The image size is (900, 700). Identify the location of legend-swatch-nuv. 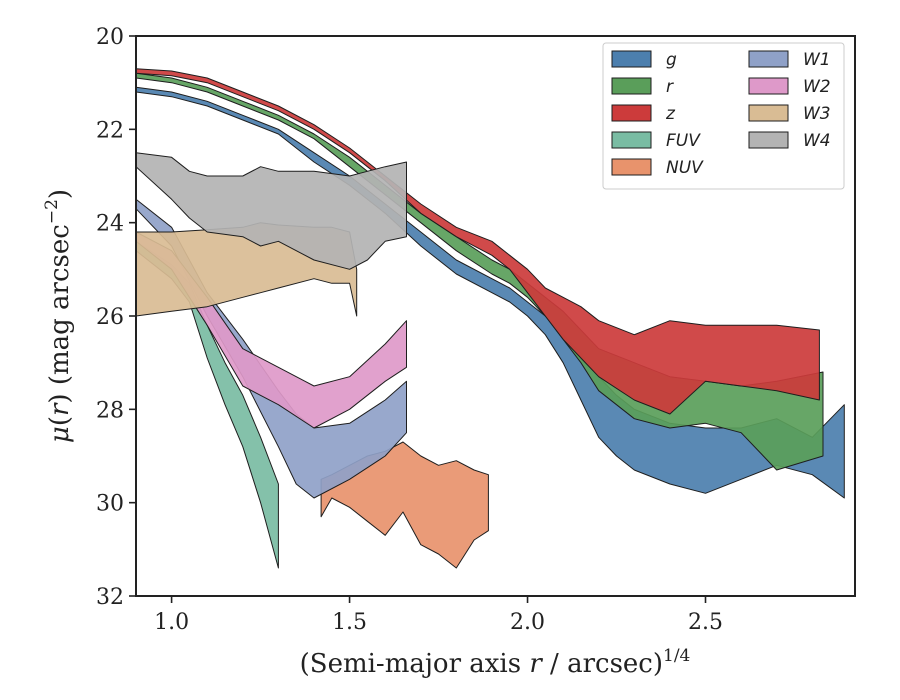
(631, 167).